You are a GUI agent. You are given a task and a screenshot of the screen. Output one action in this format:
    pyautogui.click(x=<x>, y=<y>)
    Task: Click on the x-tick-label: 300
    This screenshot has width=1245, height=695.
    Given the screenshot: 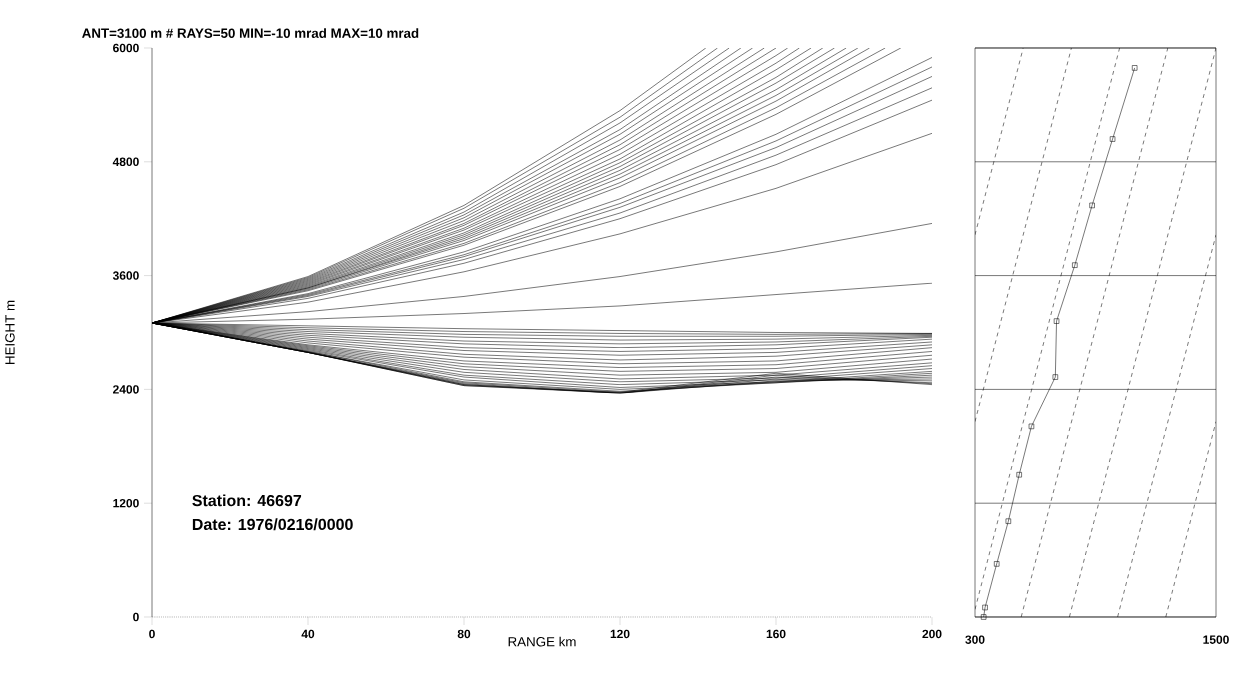 What is the action you would take?
    pyautogui.click(x=975, y=639)
    